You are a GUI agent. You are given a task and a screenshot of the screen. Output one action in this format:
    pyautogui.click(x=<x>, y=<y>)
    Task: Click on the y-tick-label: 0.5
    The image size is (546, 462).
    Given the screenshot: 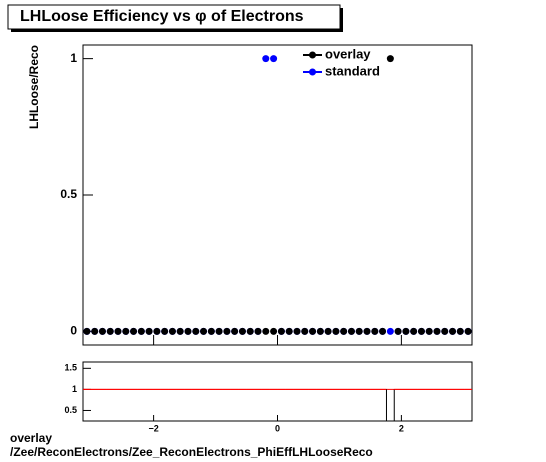 What is the action you would take?
    pyautogui.click(x=68, y=194)
    